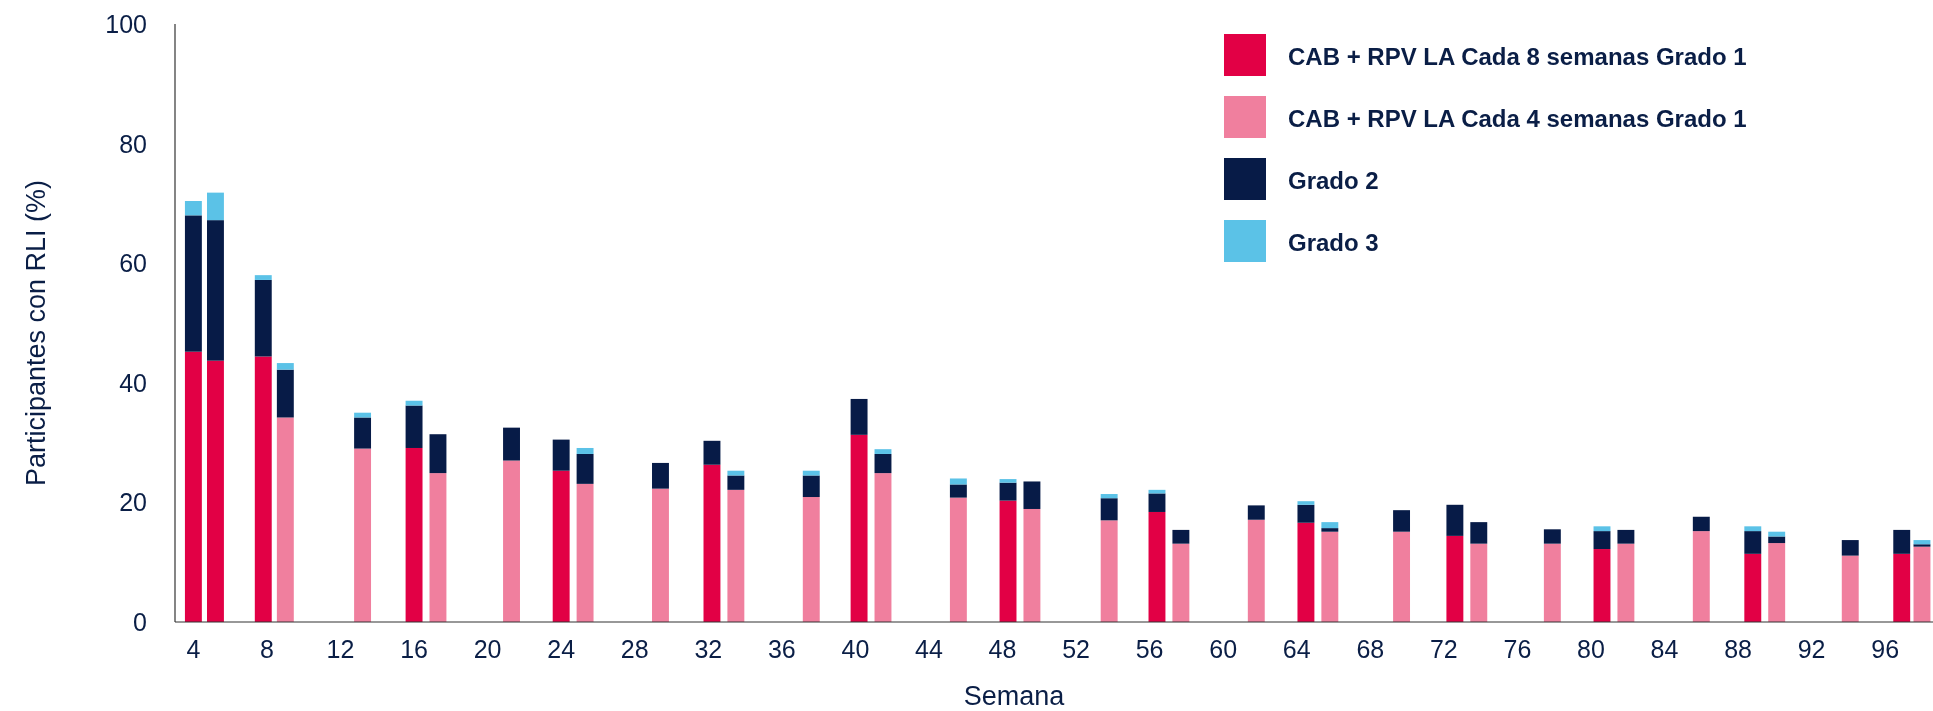 This screenshot has width=1933, height=711. Describe the element at coordinates (1885, 649) in the screenshot. I see `x-tick-label: 96` at that location.